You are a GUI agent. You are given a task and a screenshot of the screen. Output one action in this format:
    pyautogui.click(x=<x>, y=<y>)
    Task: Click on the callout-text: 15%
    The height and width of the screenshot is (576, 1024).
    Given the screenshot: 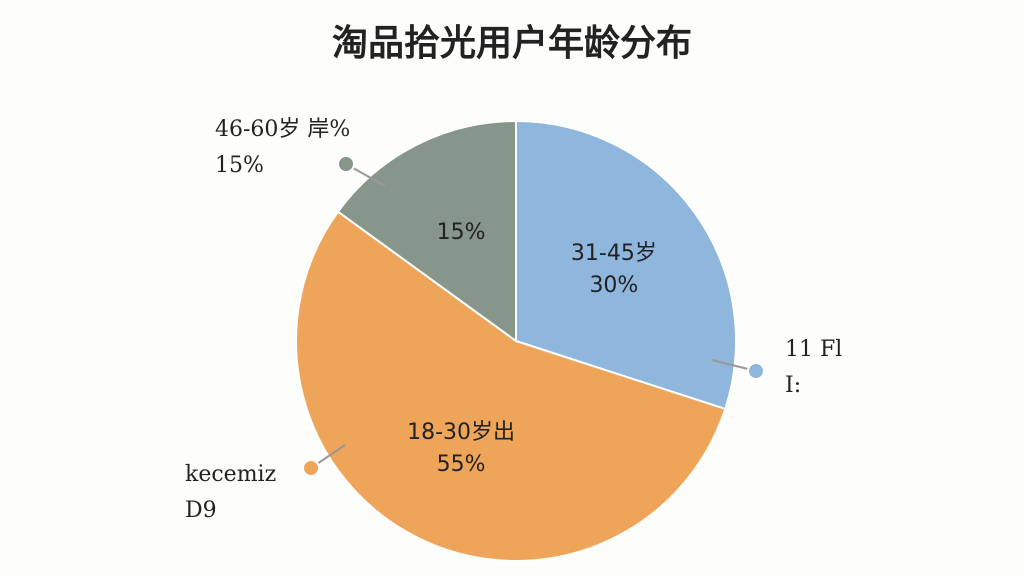 What is the action you would take?
    pyautogui.click(x=239, y=165)
    